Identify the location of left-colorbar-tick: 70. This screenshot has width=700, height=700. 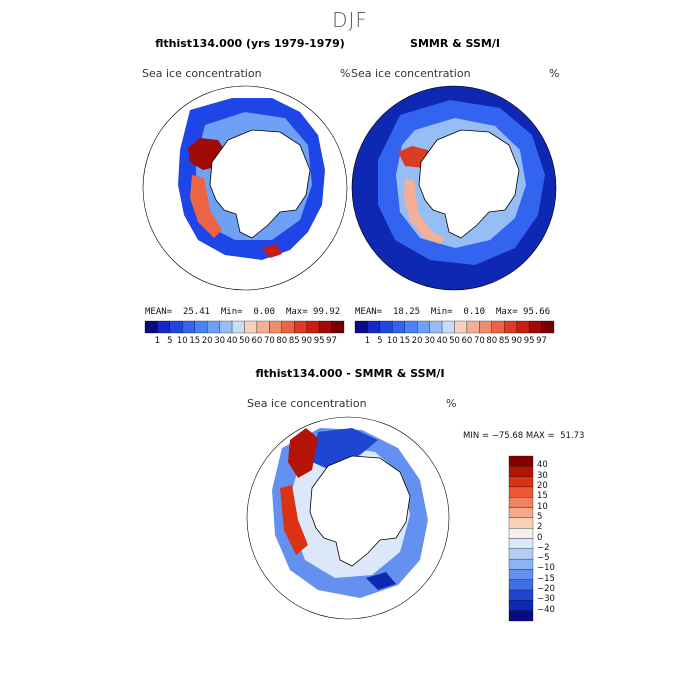
(269, 341).